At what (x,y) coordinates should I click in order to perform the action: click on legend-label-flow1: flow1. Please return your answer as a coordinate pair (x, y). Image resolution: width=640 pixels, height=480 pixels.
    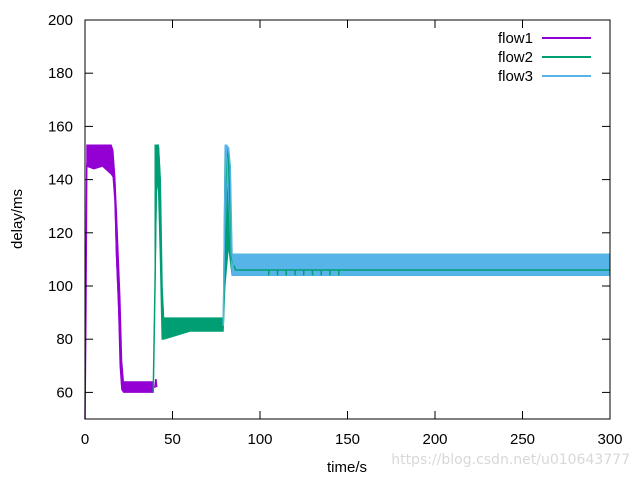
    Looking at the image, I should click on (515, 38).